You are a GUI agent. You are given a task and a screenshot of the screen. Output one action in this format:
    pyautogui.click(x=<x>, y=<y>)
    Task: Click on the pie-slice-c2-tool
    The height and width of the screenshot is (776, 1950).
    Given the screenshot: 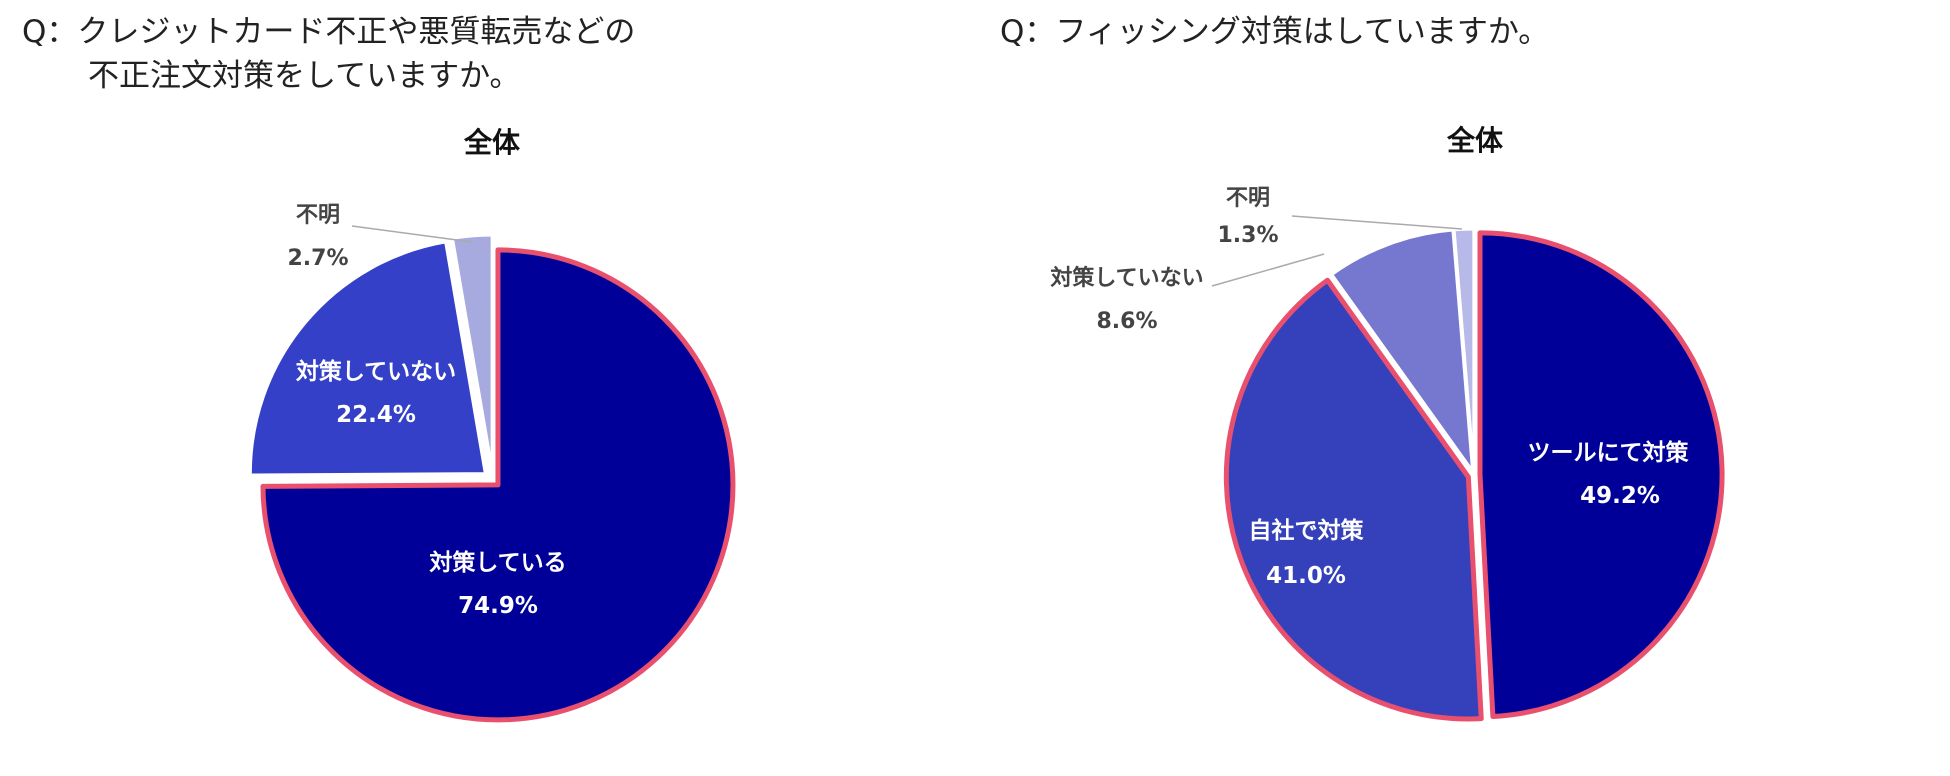 What is the action you would take?
    pyautogui.click(x=1601, y=474)
    